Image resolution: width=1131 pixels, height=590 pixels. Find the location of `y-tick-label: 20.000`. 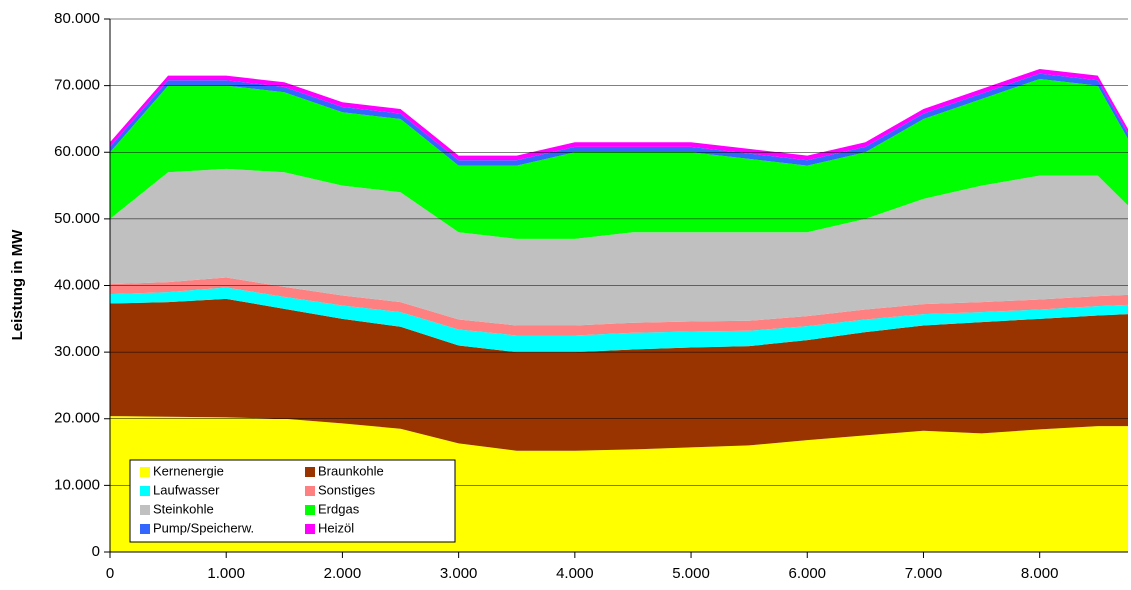

y-tick-label: 20.000 is located at coordinates (77, 418).